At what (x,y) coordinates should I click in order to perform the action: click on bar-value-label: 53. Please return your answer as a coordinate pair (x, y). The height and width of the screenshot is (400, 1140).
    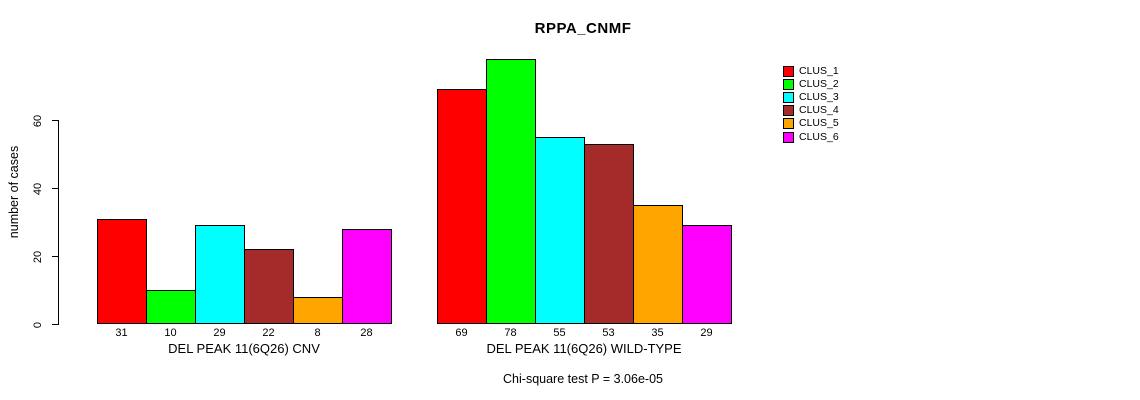
    Looking at the image, I should click on (608, 333).